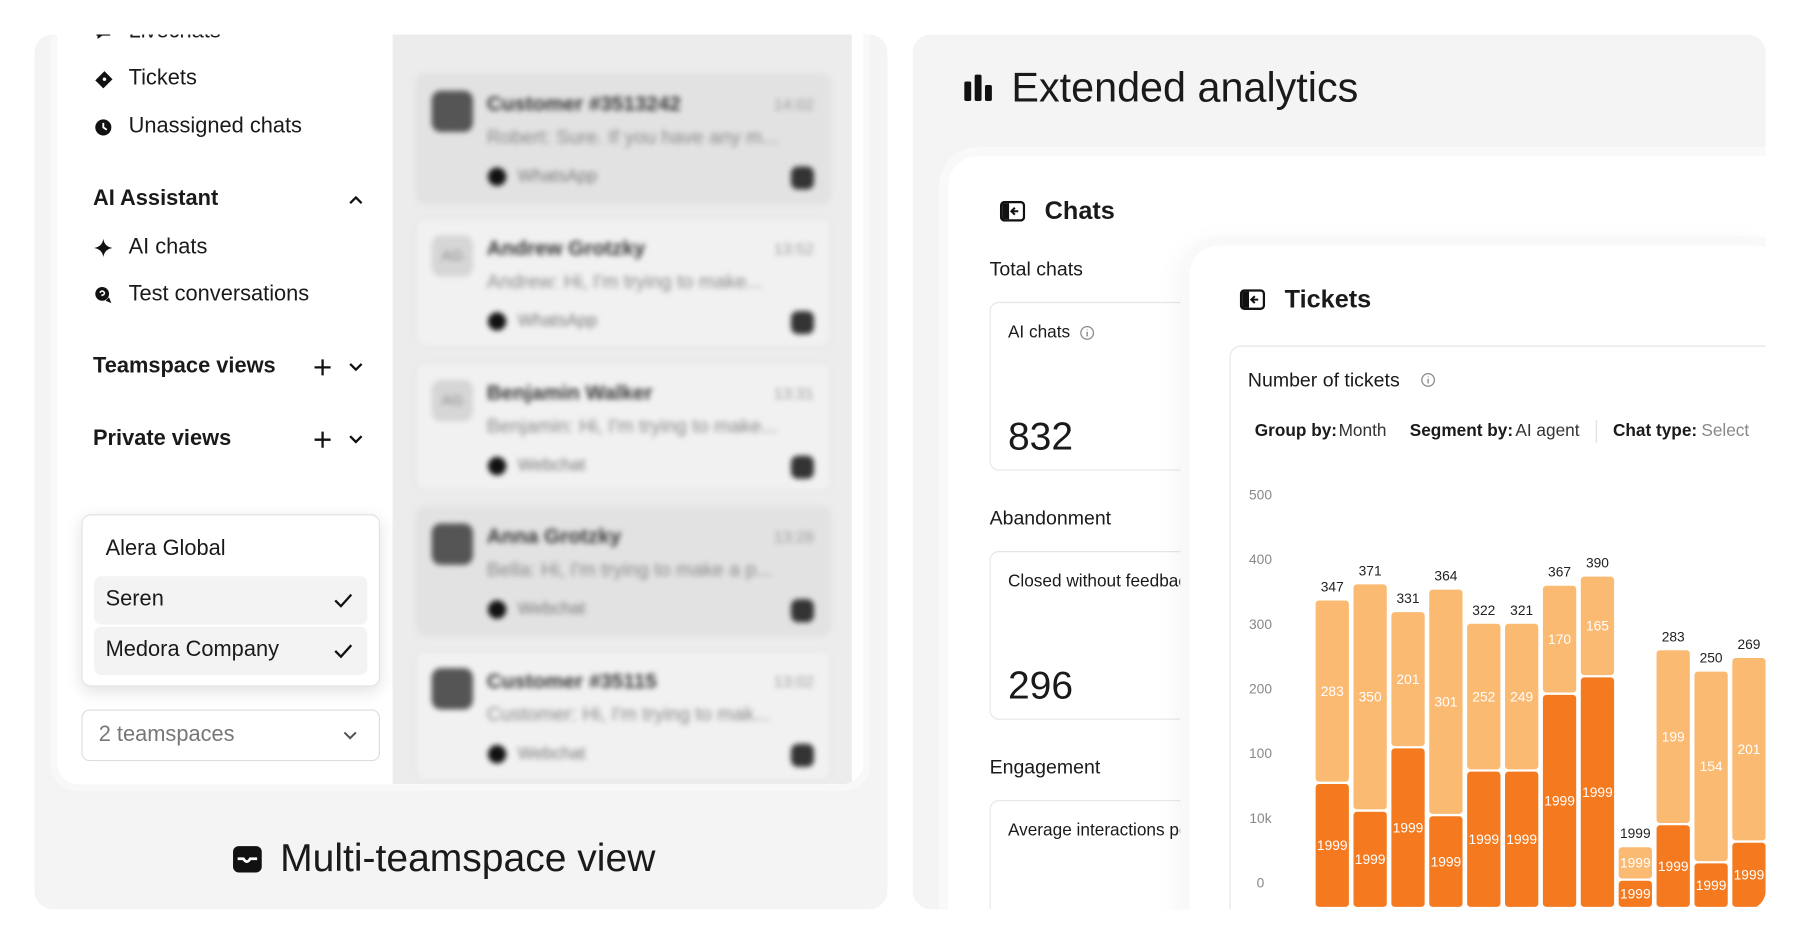  I want to click on segment-label: 350, so click(1370, 697).